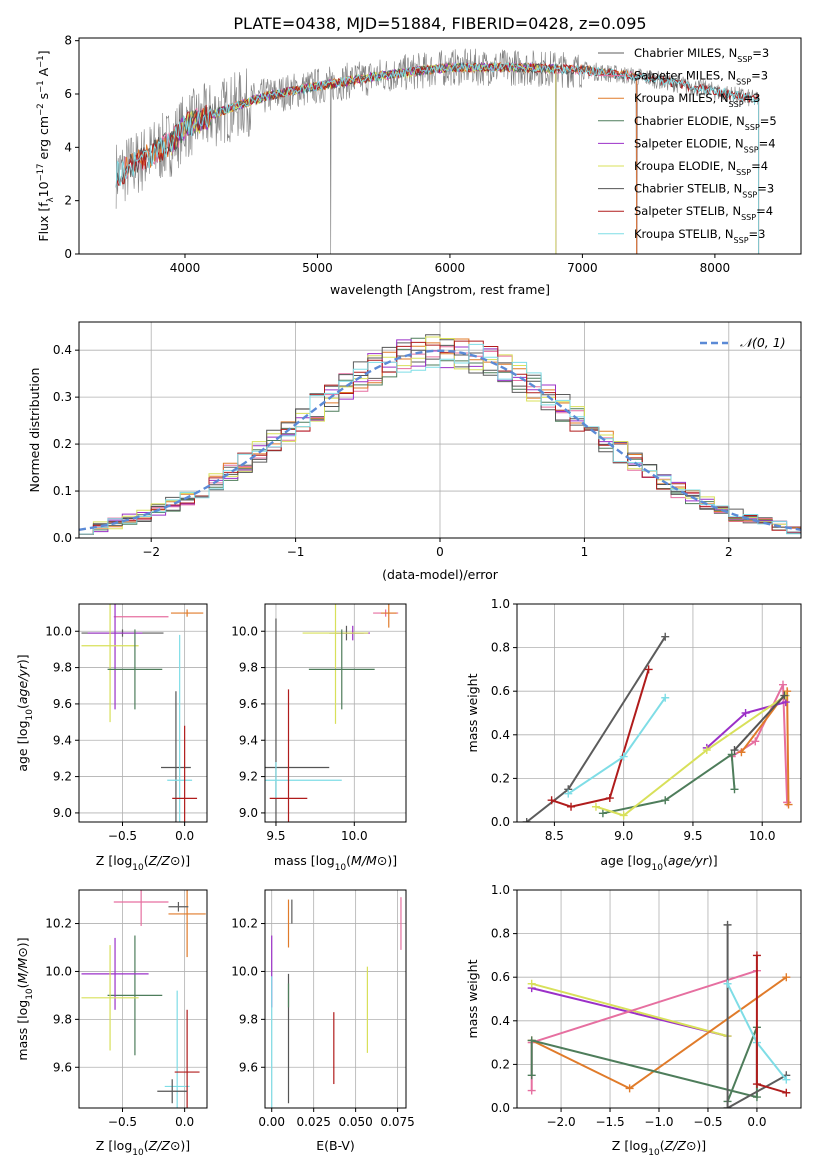 This screenshot has width=819, height=1170. What do you see at coordinates (554, 836) in the screenshot?
I see `x-tick-label: 8.5` at bounding box center [554, 836].